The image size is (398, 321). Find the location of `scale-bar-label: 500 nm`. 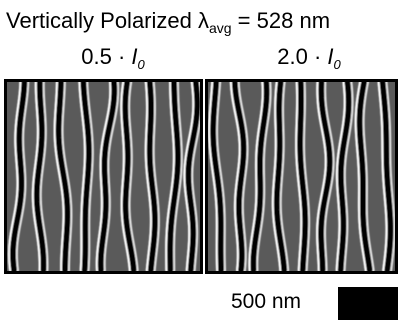

scale-bar-label: 500 nm is located at coordinates (266, 301).